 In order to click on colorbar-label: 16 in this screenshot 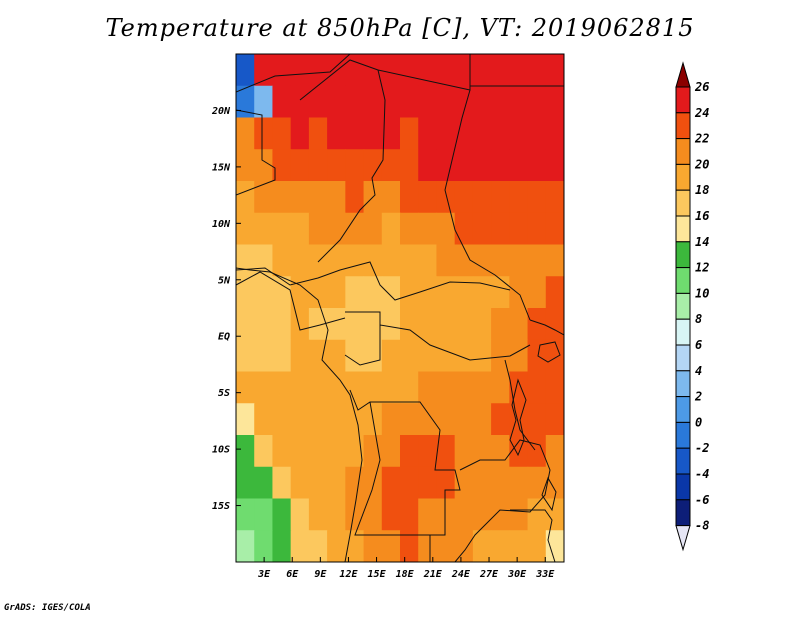, I will do `click(702, 216)`.